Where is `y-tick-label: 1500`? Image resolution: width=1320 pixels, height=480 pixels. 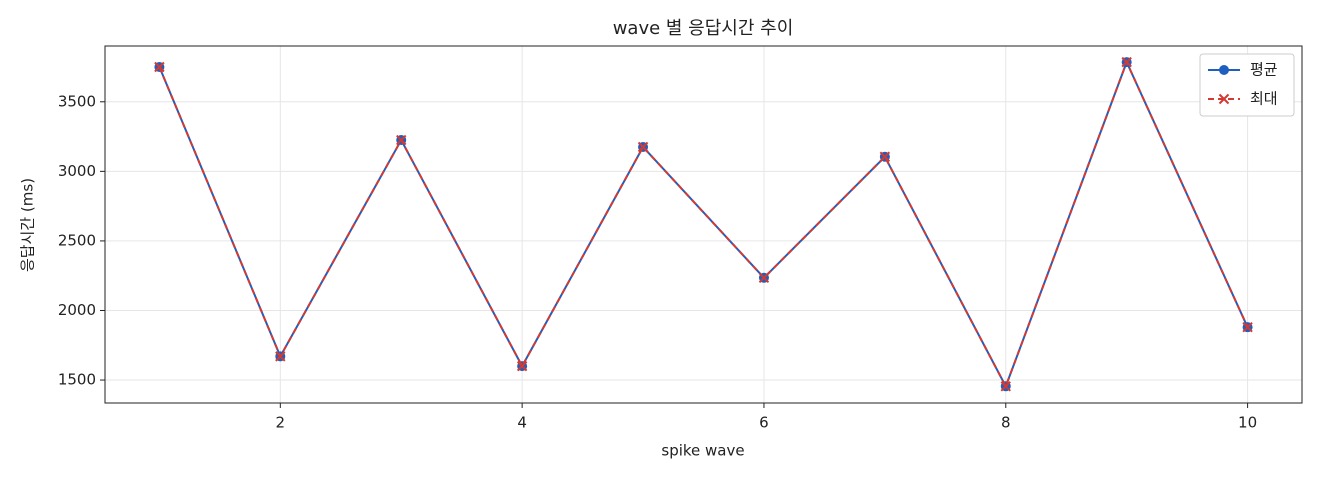
y-tick-label: 1500 is located at coordinates (77, 380).